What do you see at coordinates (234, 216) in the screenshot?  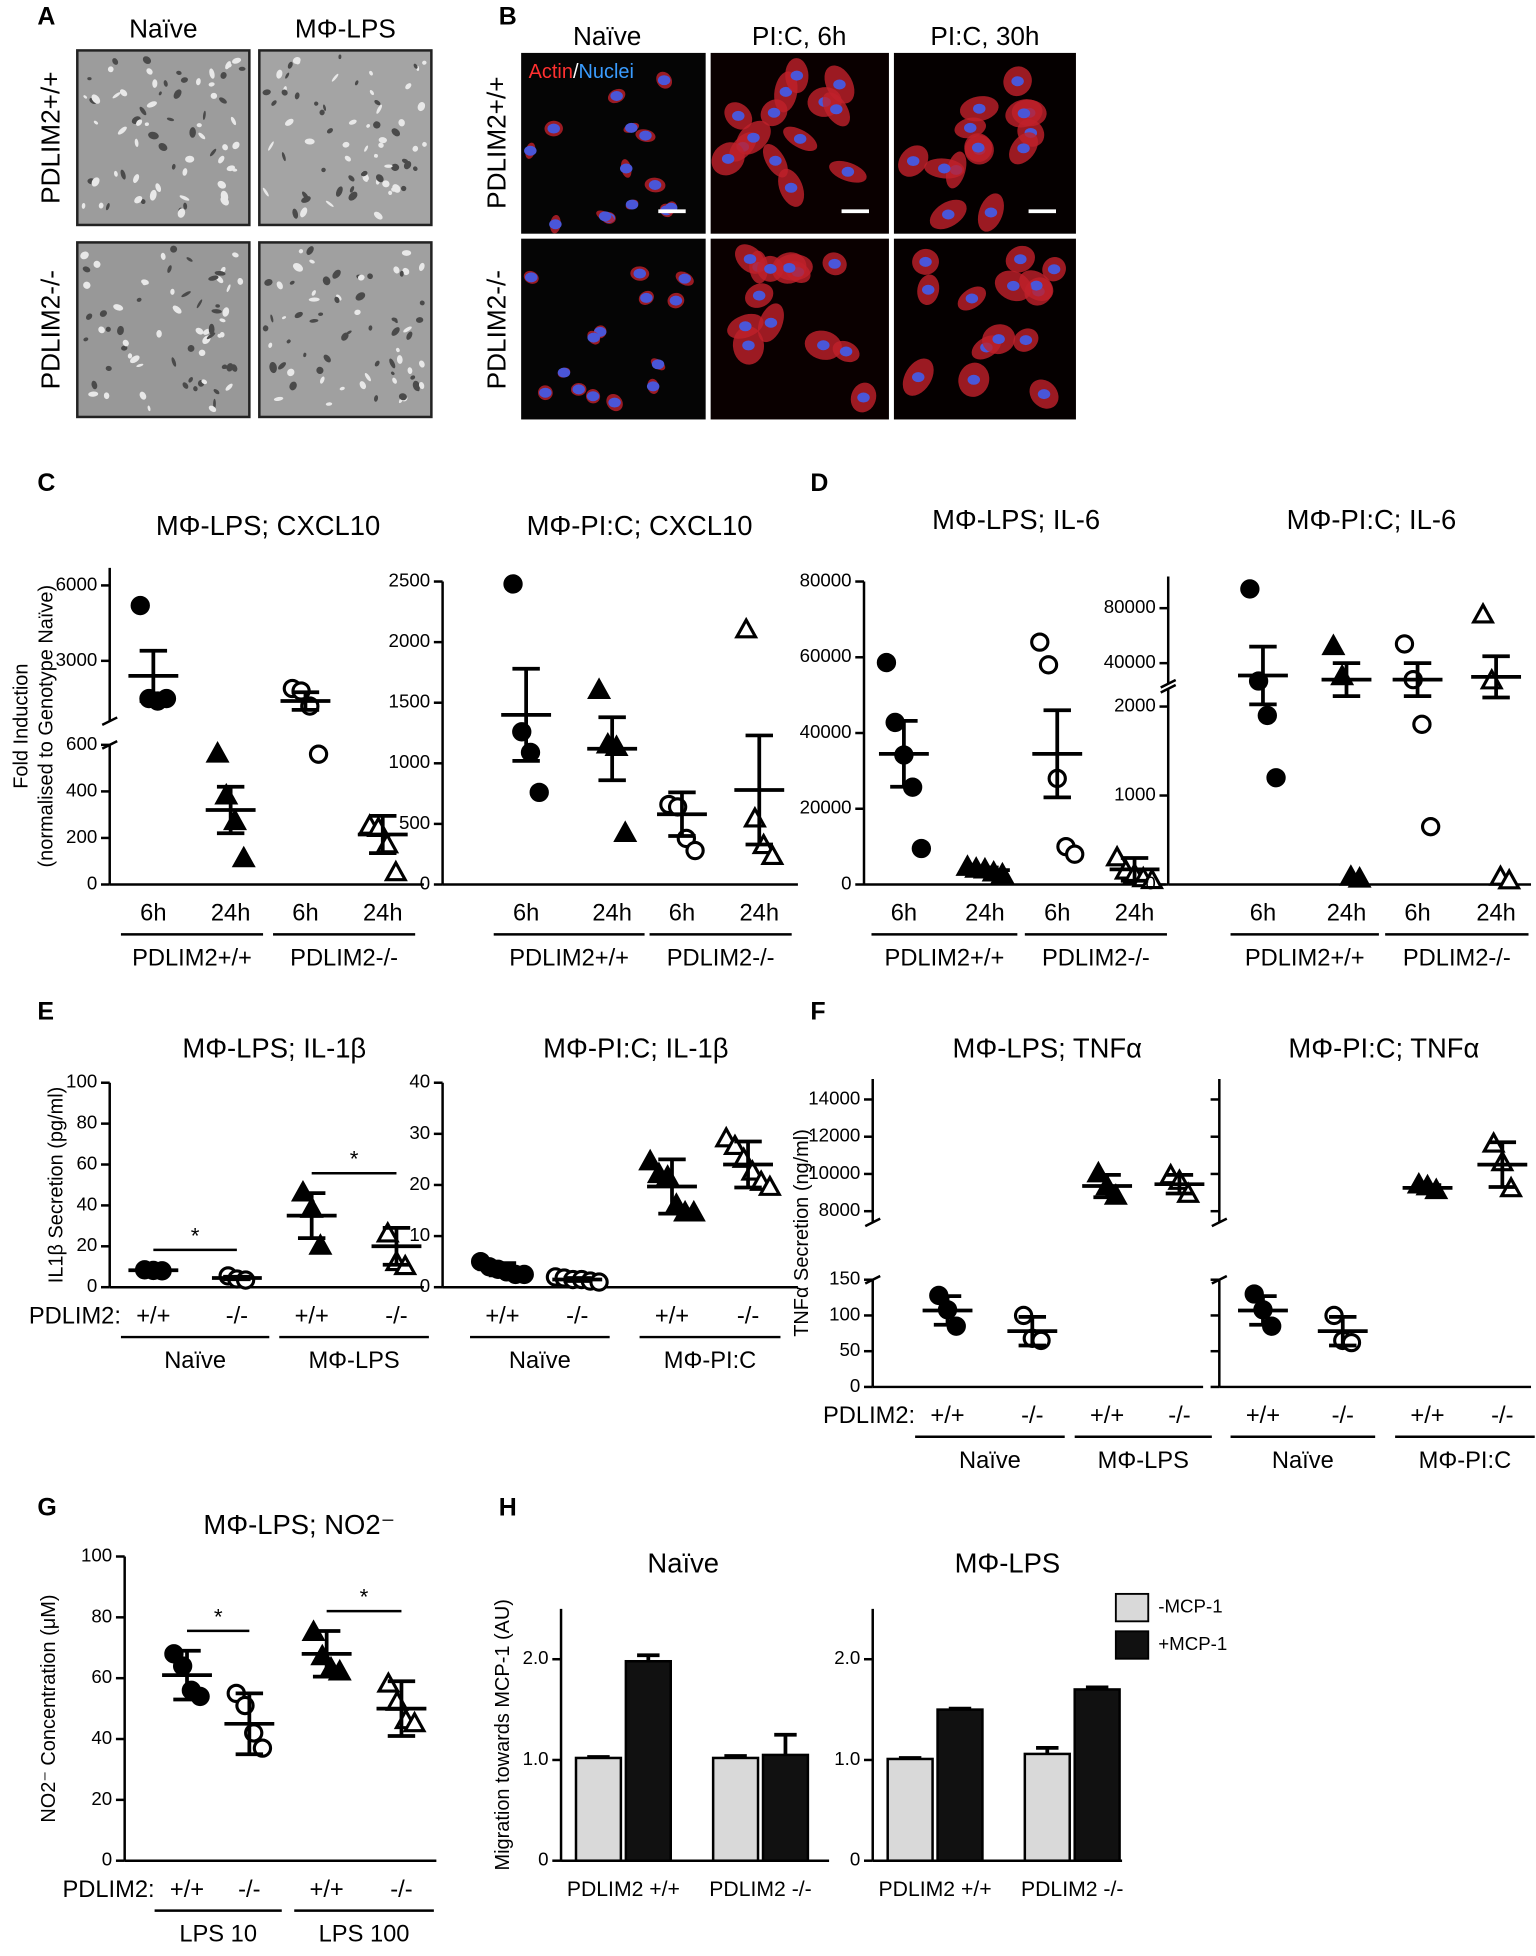 I see `panel-a: Naïve MΦ-LPS PDLIM2+/+ PDLIM2-/-` at bounding box center [234, 216].